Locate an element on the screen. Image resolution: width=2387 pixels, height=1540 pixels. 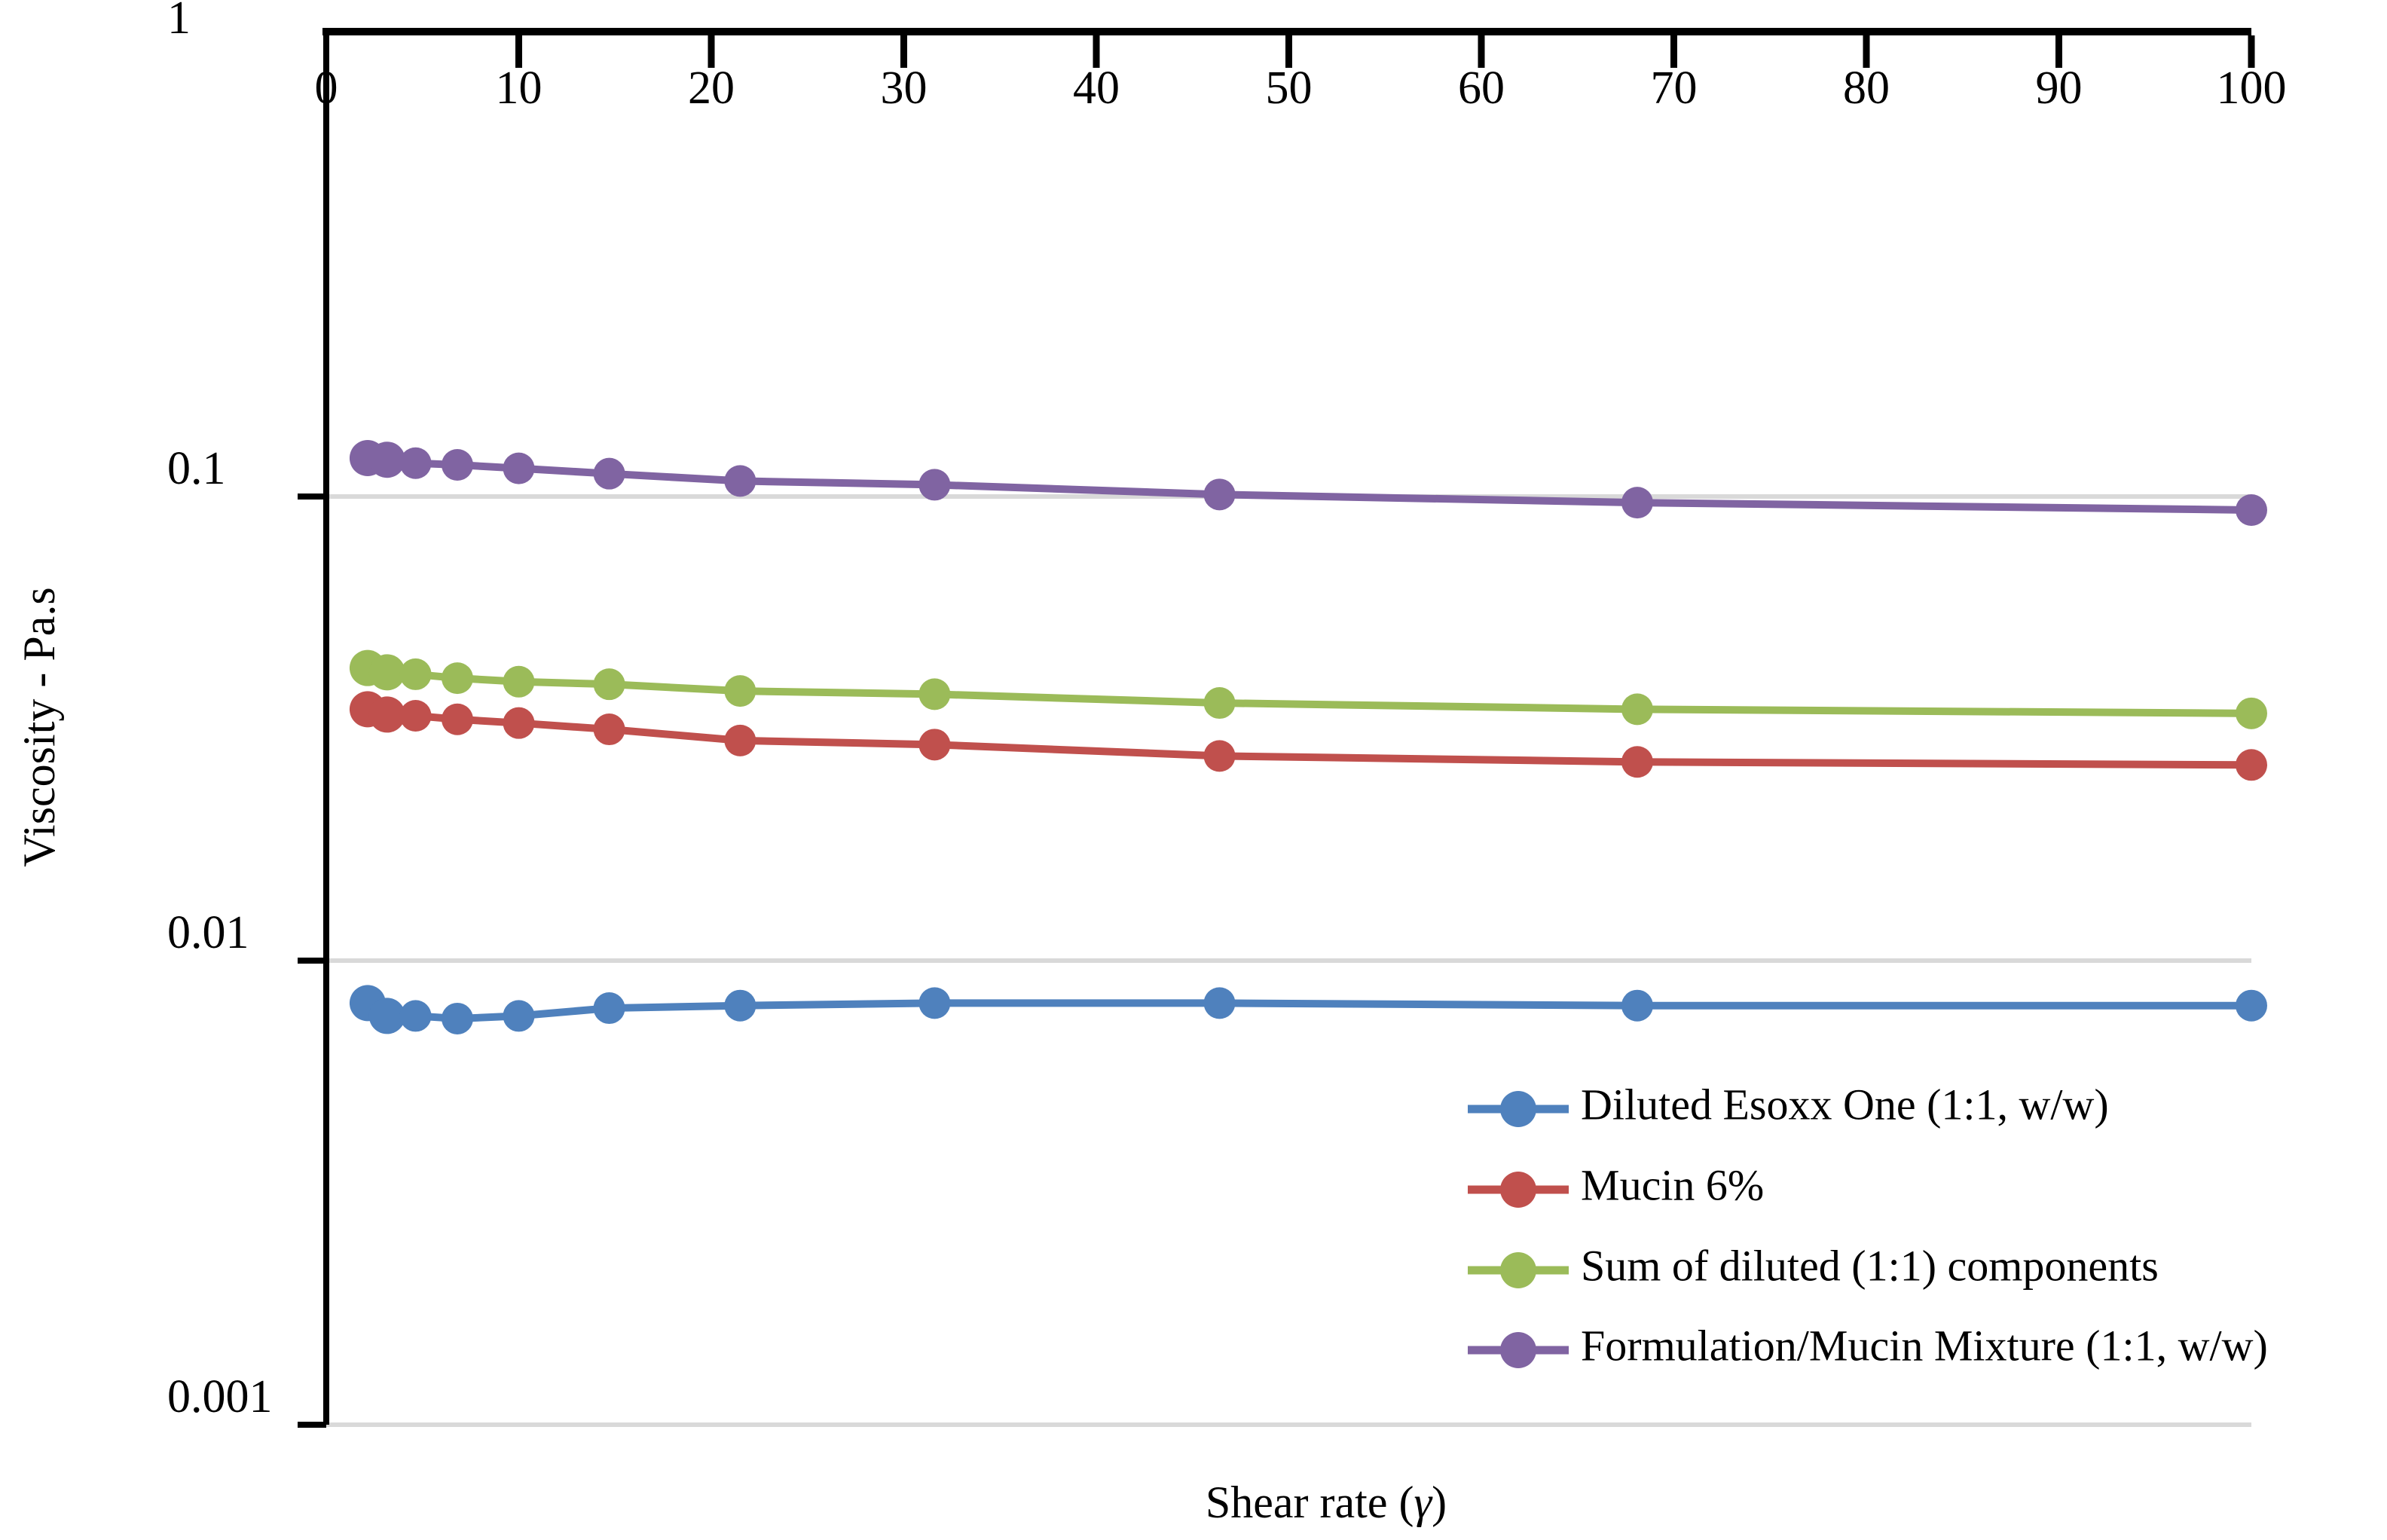
legend-item-2: Sum of diluted (1:1) components is located at coordinates (1814, 1265).